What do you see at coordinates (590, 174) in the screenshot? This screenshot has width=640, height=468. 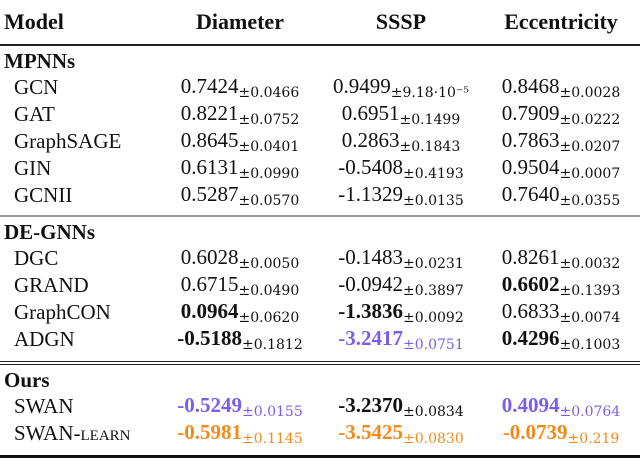 I see `metric-std: ±0.0007` at bounding box center [590, 174].